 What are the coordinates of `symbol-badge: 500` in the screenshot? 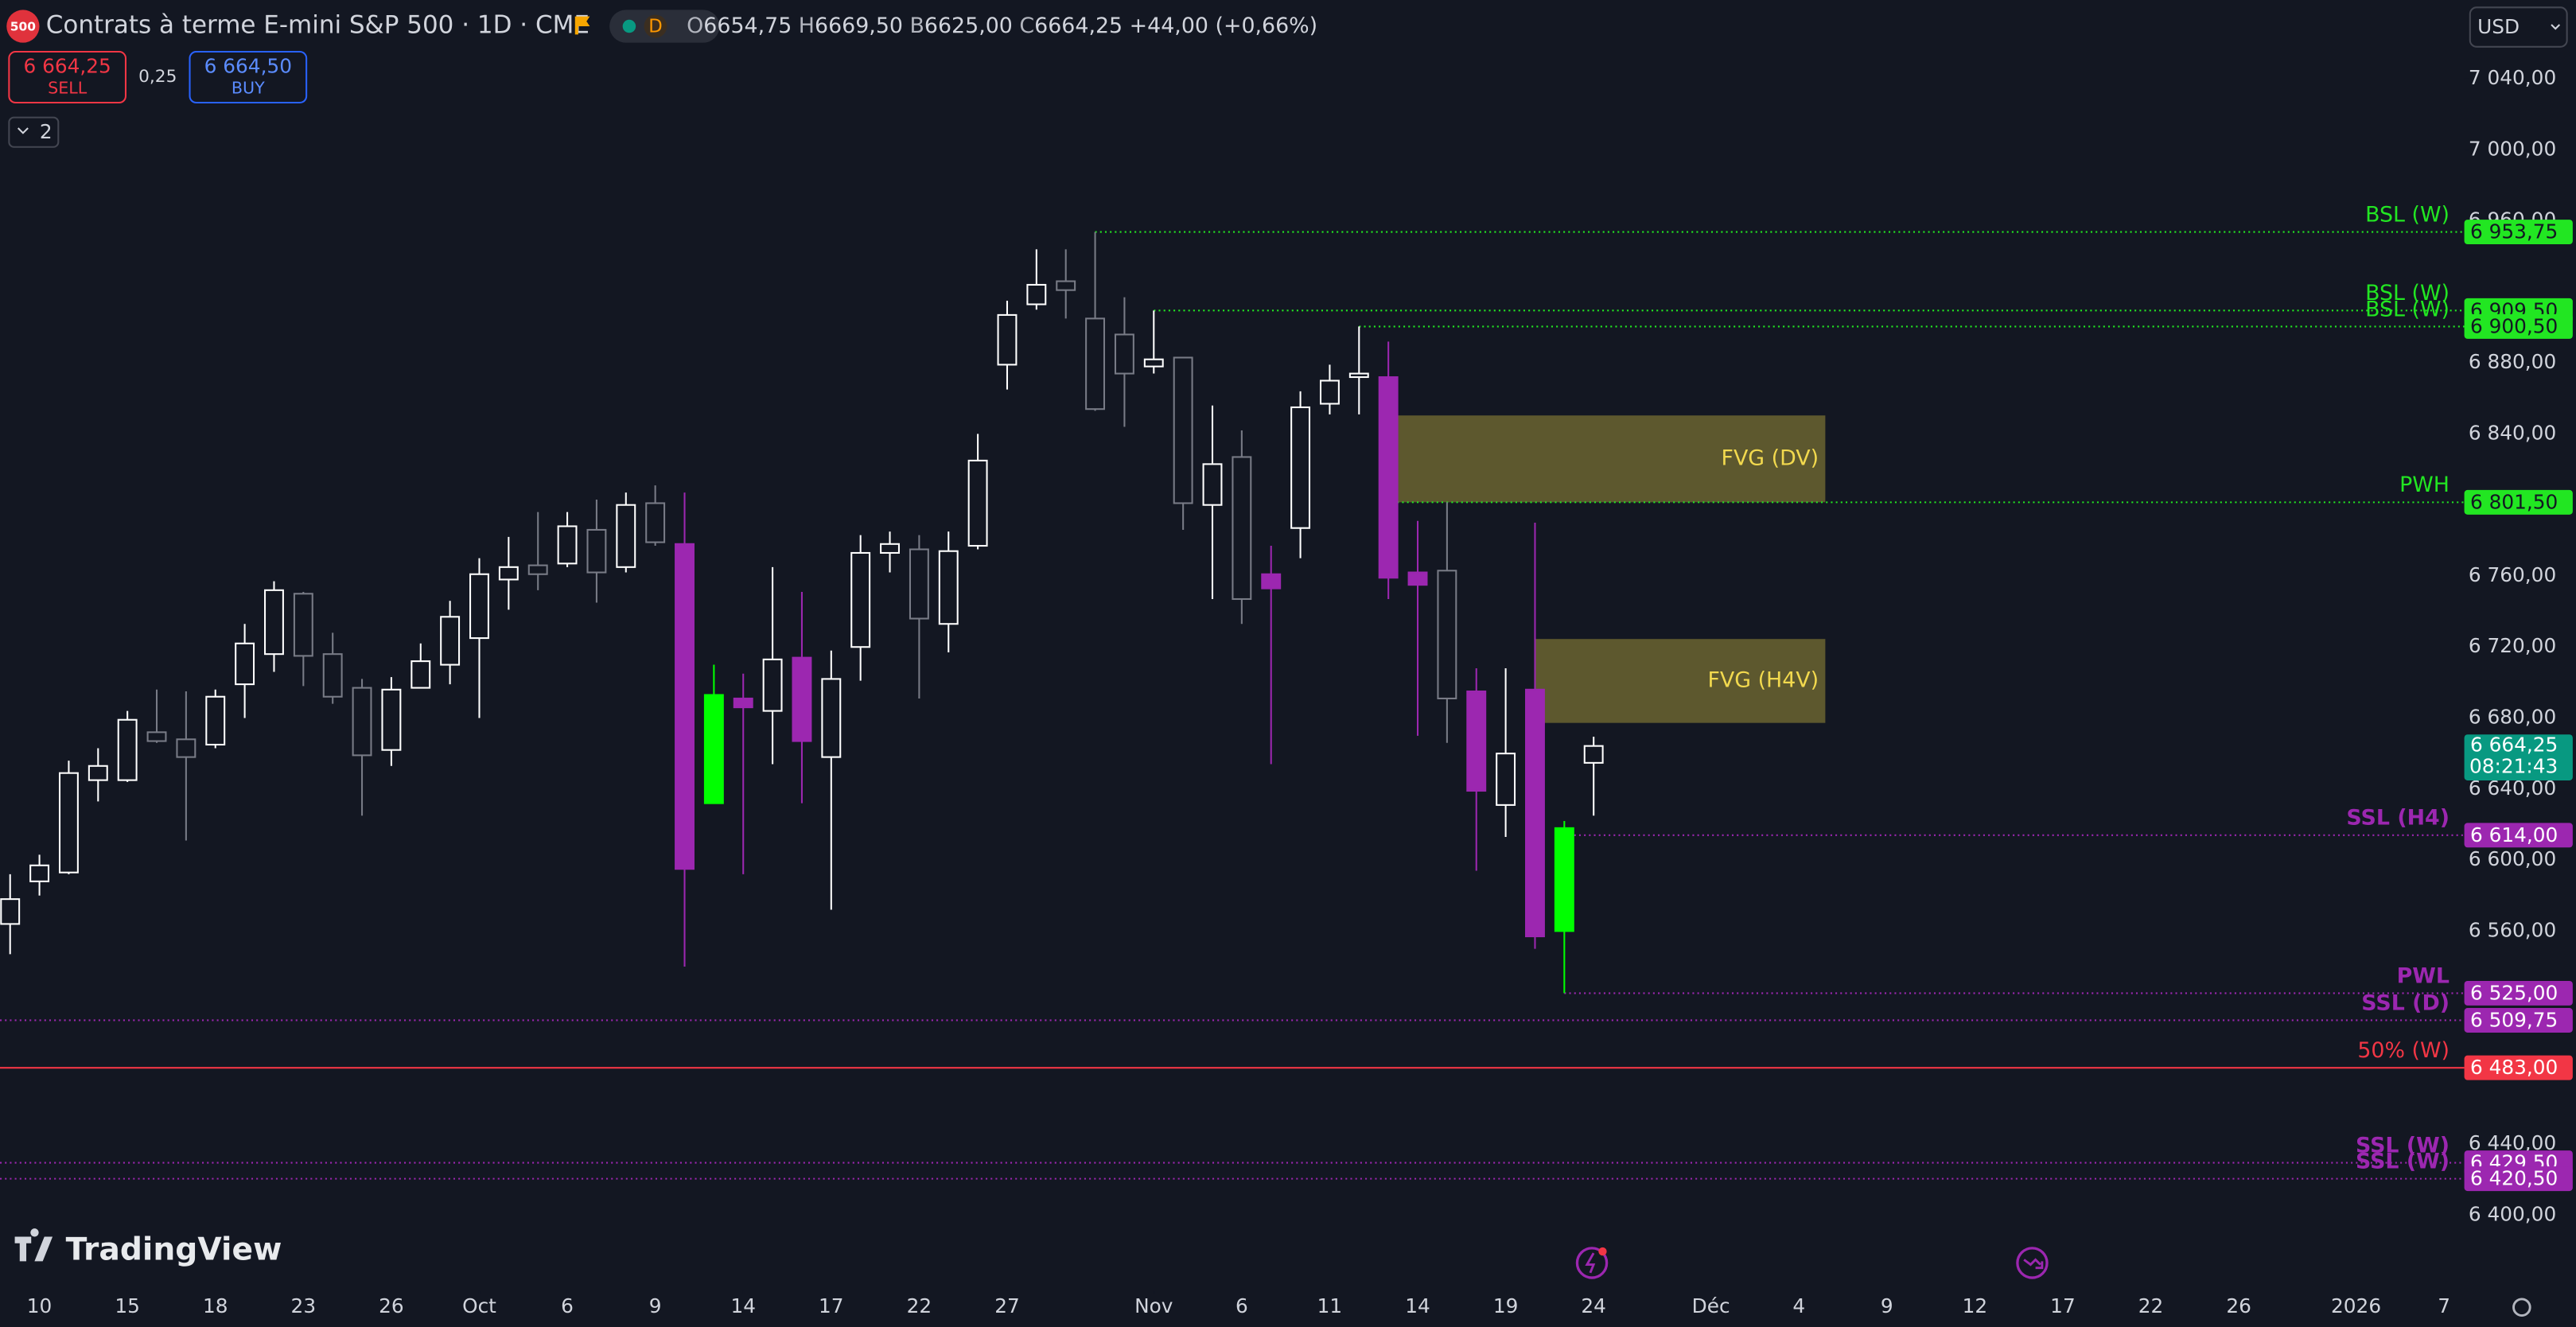 It's located at (24, 27).